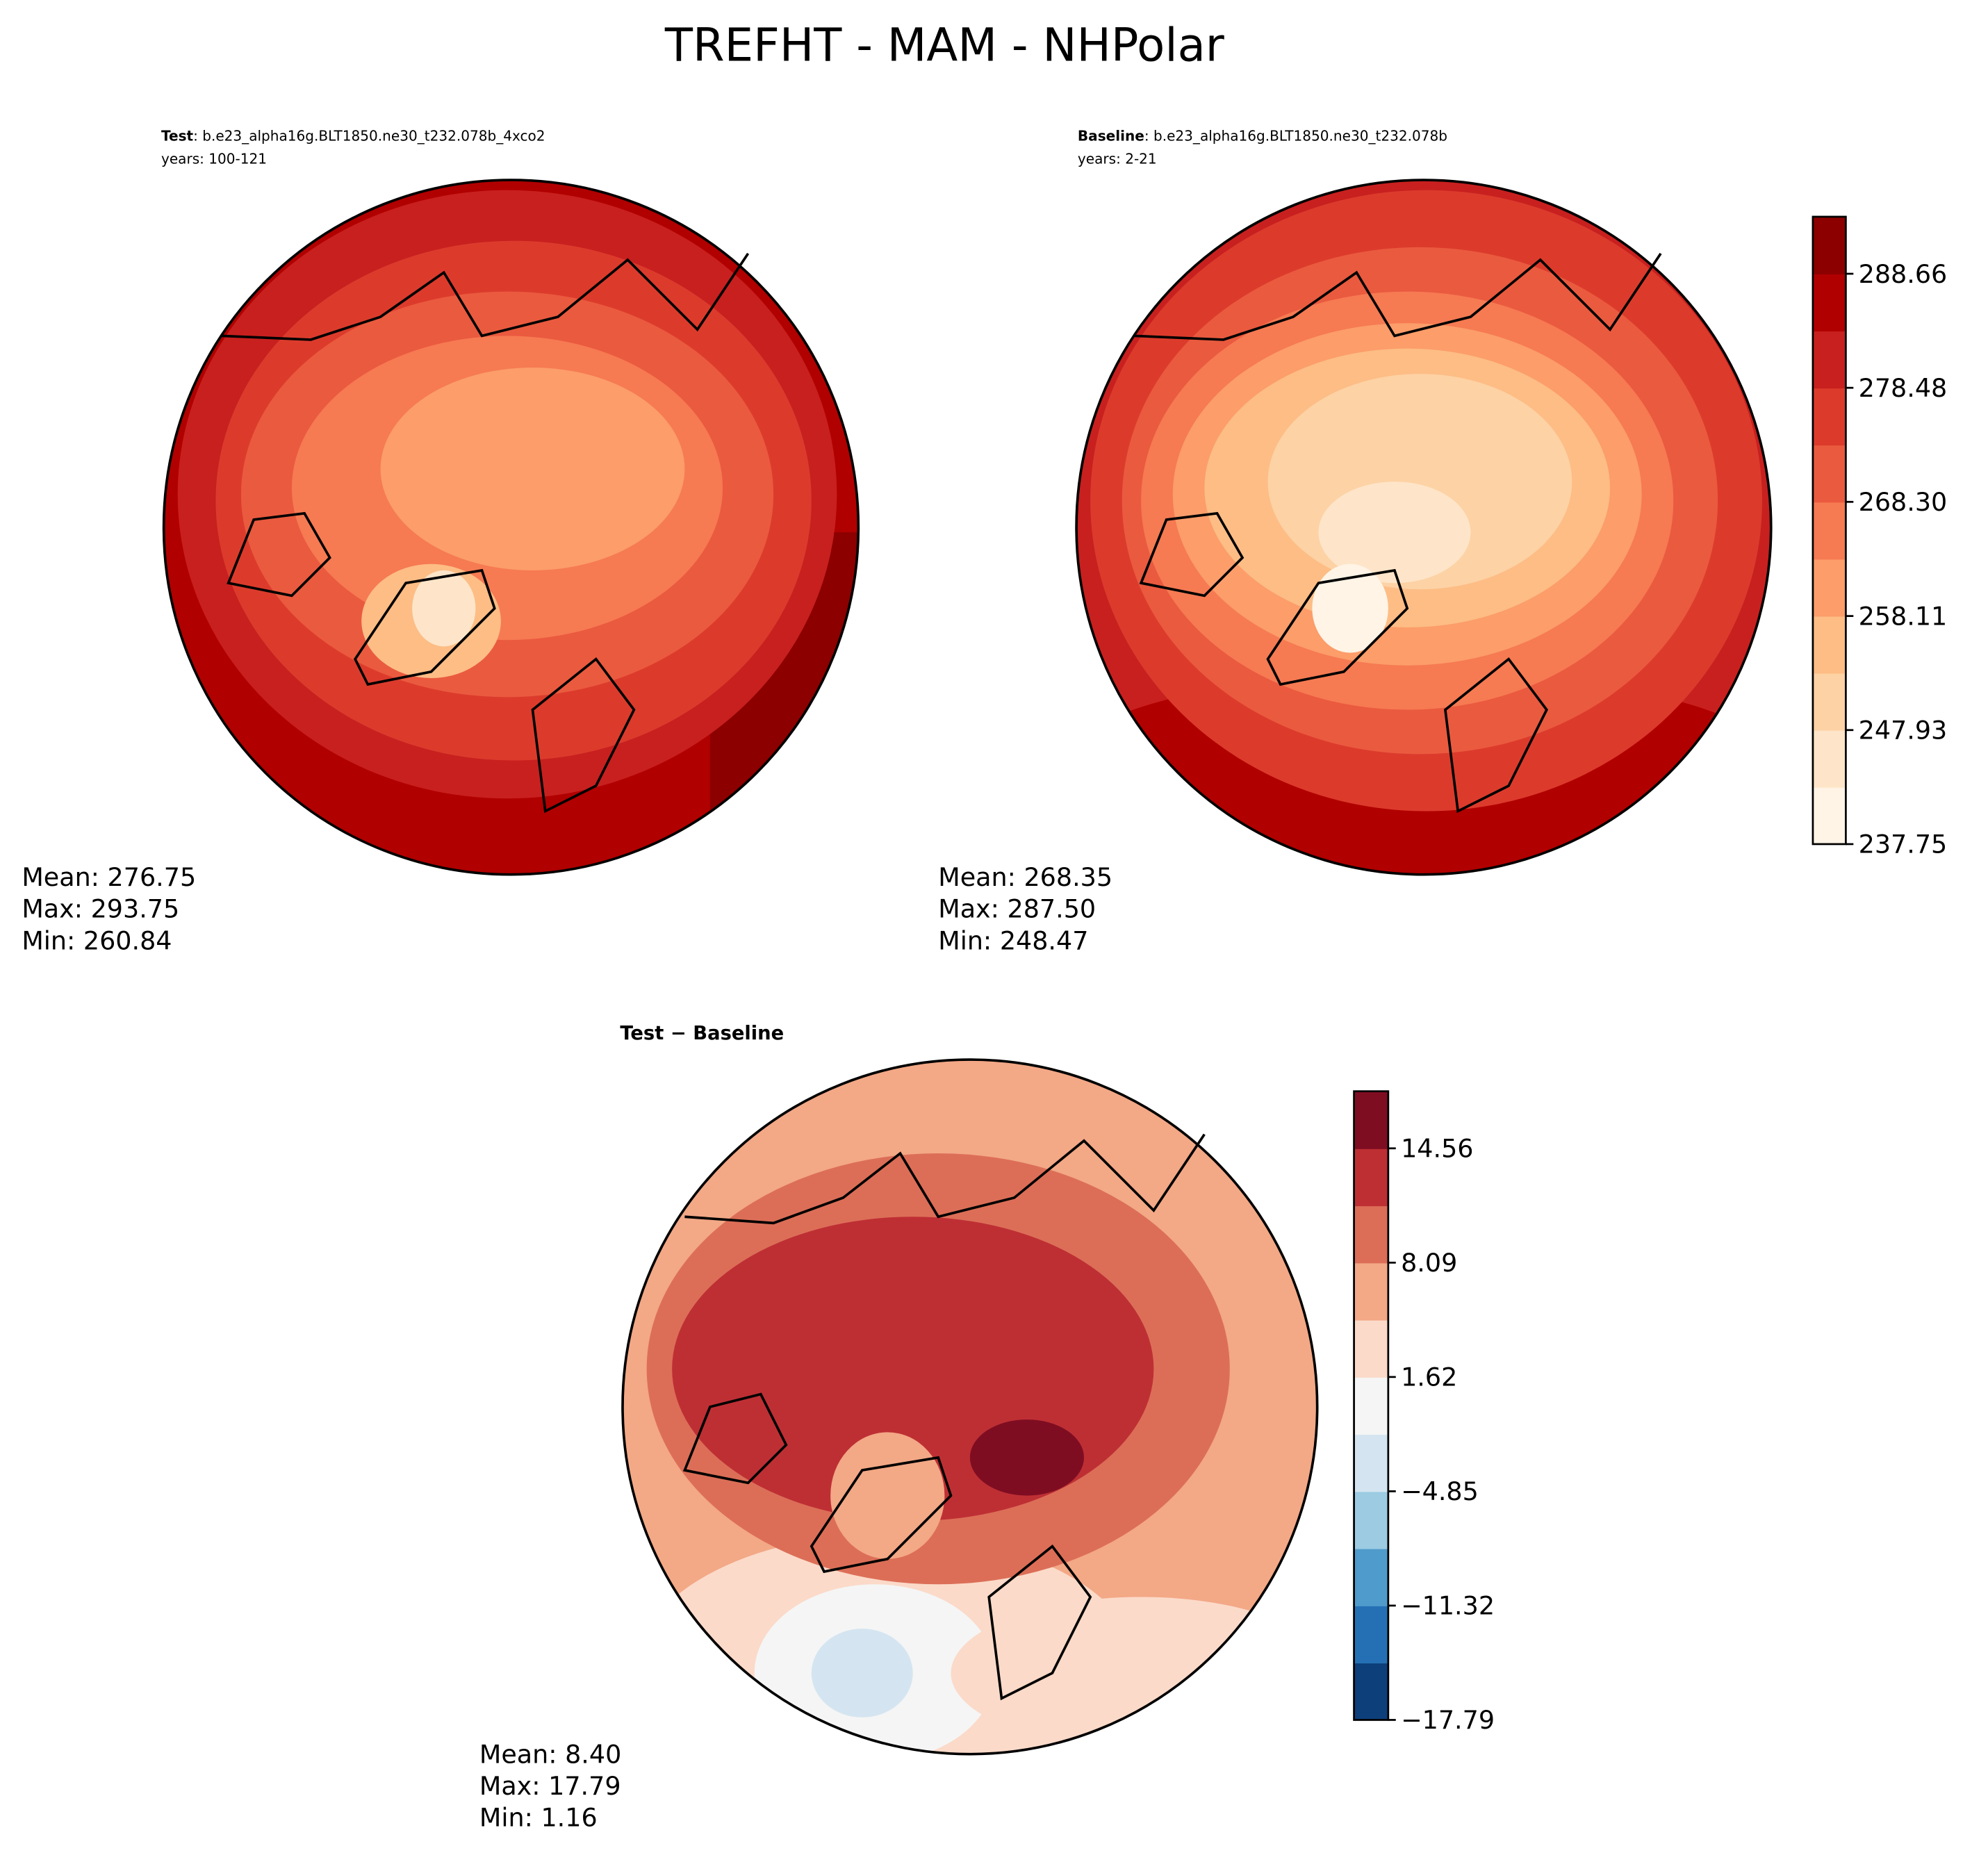  Describe the element at coordinates (550, 1754) in the screenshot. I see `stat: Mean: 8.40` at that location.